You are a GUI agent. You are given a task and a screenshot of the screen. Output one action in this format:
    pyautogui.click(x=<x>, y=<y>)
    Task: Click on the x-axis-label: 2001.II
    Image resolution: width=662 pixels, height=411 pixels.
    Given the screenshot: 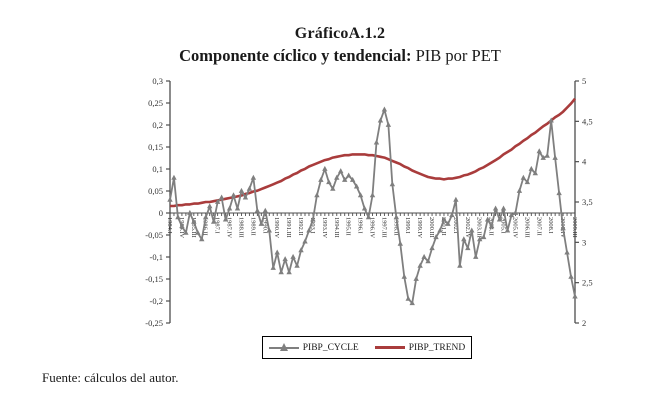 What is the action you would take?
    pyautogui.click(x=443, y=226)
    